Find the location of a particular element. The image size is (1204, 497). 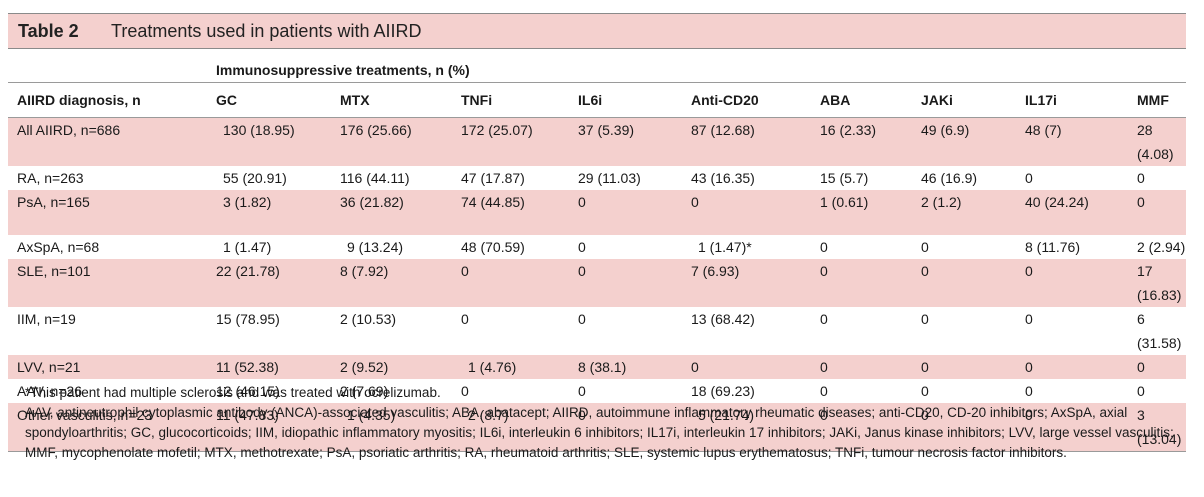

group-header: Immunosuppressive treatments, n (%) is located at coordinates (343, 70).